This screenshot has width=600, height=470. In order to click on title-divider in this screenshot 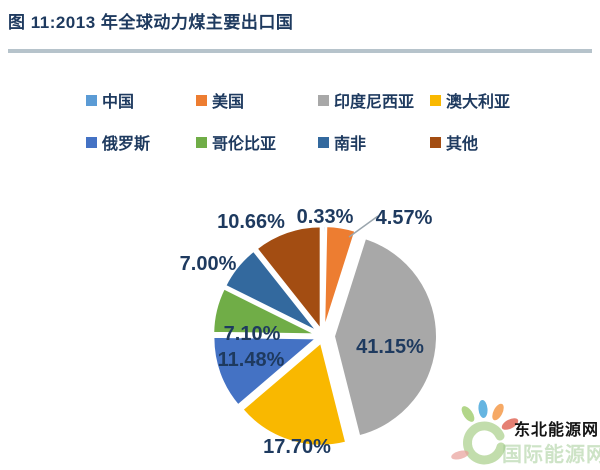, I will do `click(300, 51)`.